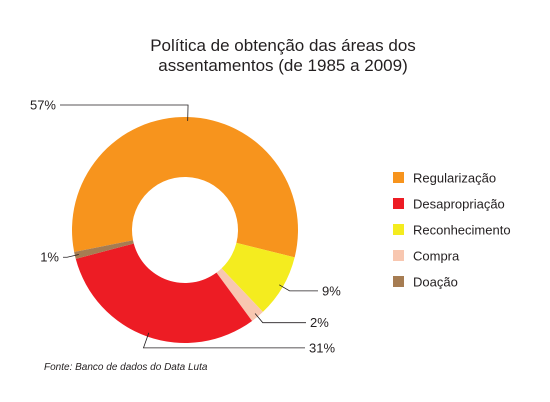 Image resolution: width=550 pixels, height=402 pixels. I want to click on legend-label-1: Desapropriação, so click(459, 204).